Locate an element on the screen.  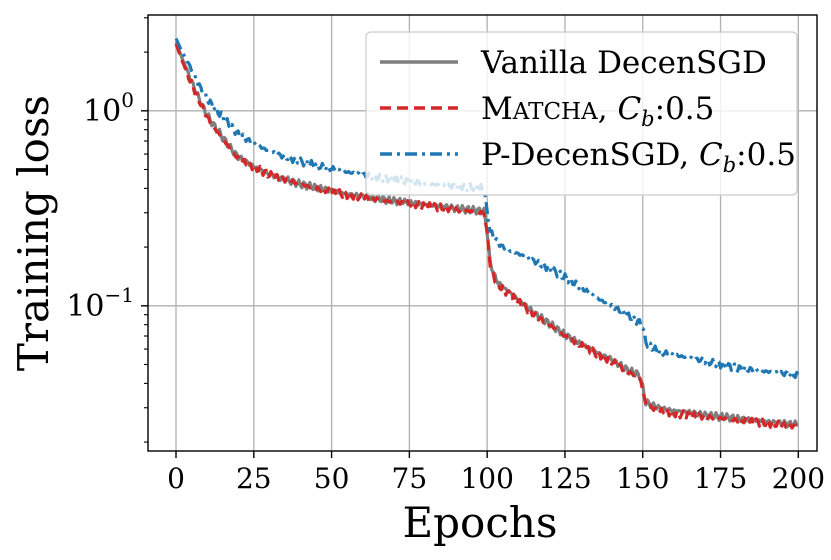
y-tick-label: 10⁻¹ is located at coordinates (100, 303).